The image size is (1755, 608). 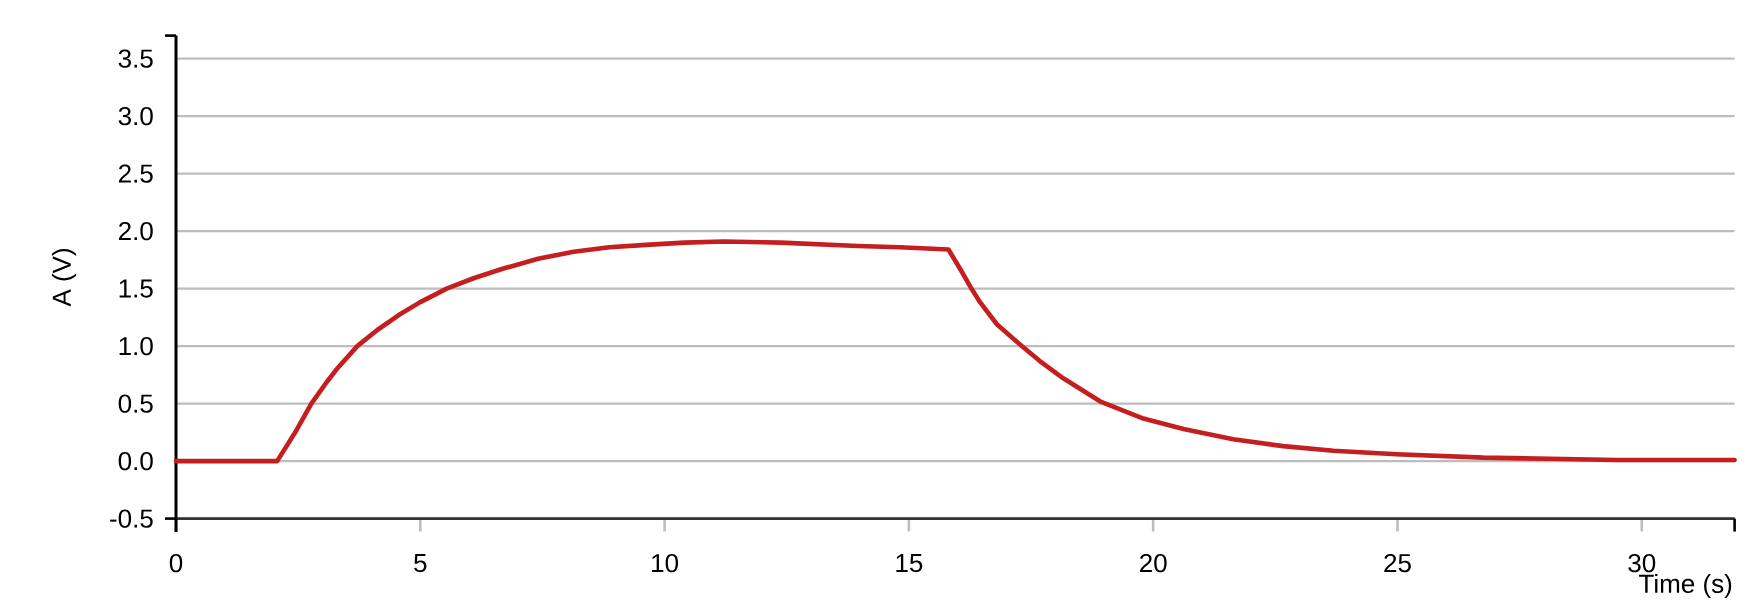 I want to click on y-tick-label: 0.5, so click(x=135, y=403).